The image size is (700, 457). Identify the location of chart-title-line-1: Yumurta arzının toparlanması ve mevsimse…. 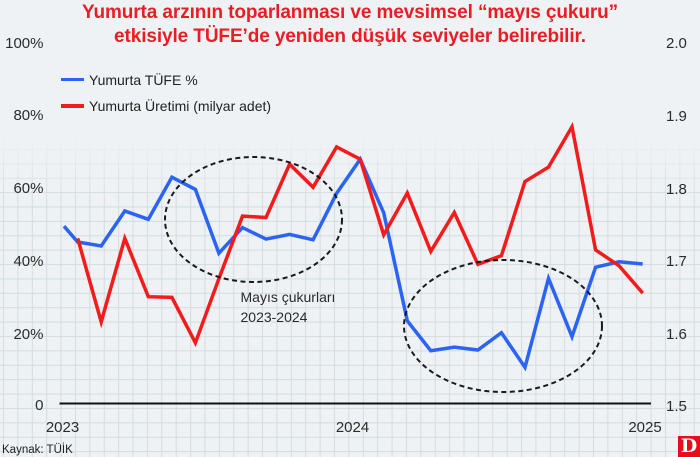
(350, 12).